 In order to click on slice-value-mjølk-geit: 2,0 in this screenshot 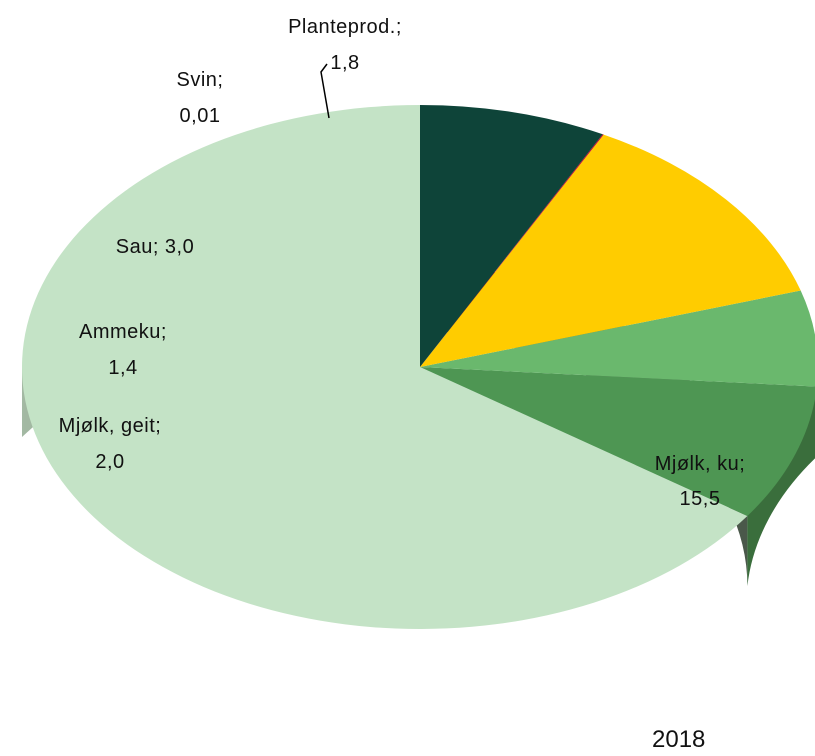, I will do `click(109, 462)`.